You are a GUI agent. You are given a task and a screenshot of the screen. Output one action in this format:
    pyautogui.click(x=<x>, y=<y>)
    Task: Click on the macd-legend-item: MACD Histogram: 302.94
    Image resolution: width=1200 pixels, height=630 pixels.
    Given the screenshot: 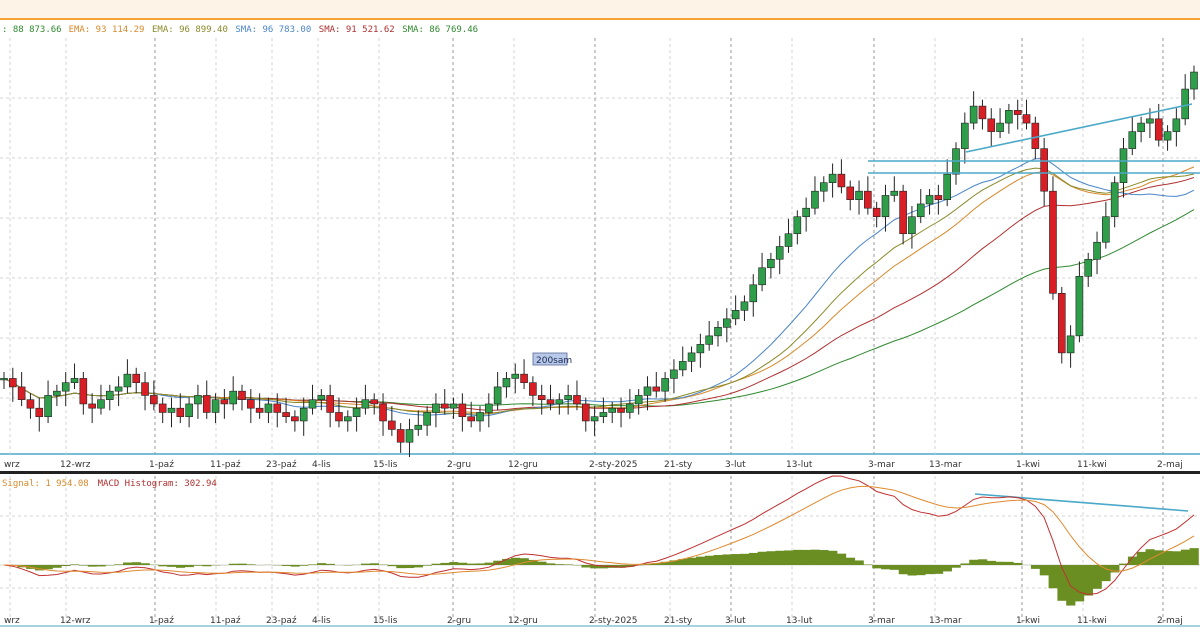 What is the action you would take?
    pyautogui.click(x=157, y=484)
    